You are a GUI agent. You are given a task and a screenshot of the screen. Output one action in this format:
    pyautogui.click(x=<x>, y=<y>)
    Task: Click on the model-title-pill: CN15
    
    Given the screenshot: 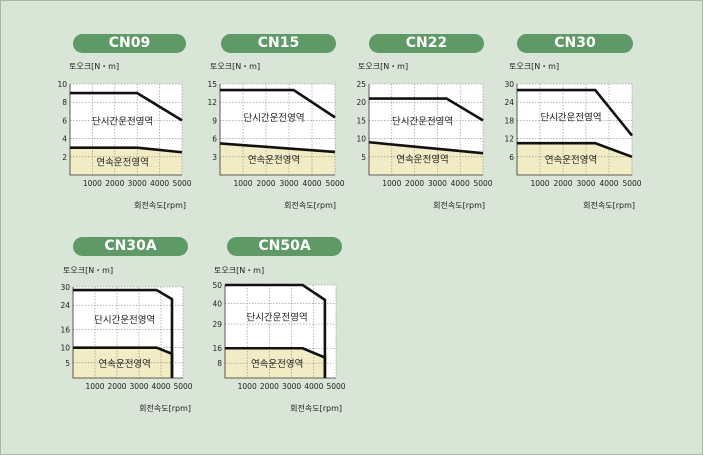 What is the action you would take?
    pyautogui.click(x=278, y=43)
    